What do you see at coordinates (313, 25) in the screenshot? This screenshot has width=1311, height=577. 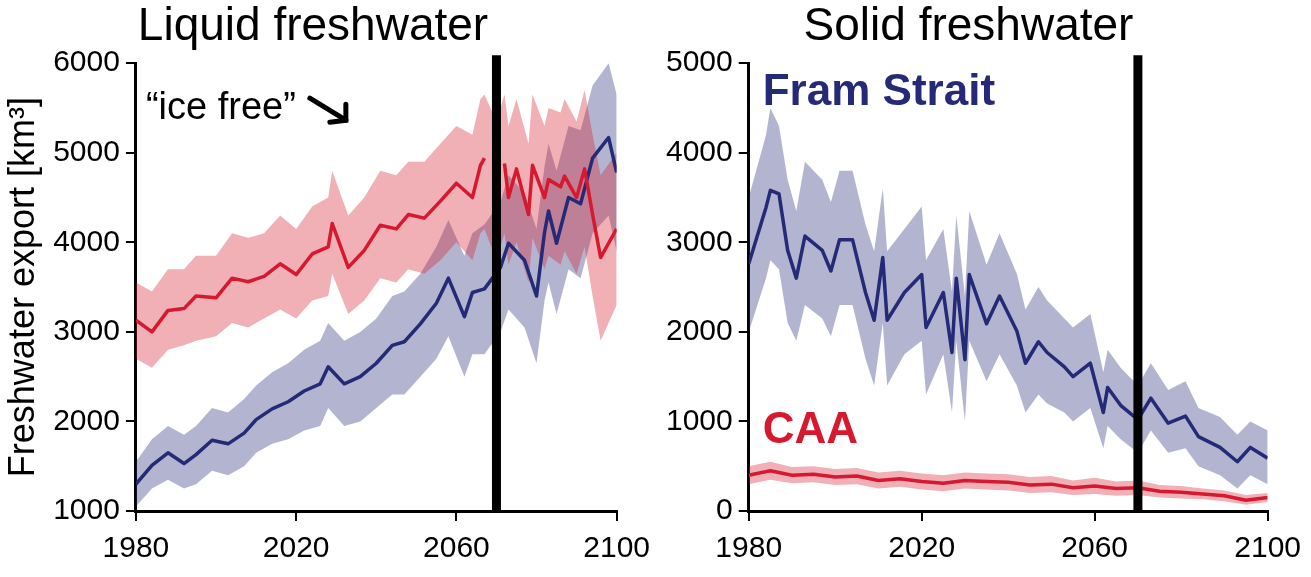 I see `chart-title: Liquid freshwater` at bounding box center [313, 25].